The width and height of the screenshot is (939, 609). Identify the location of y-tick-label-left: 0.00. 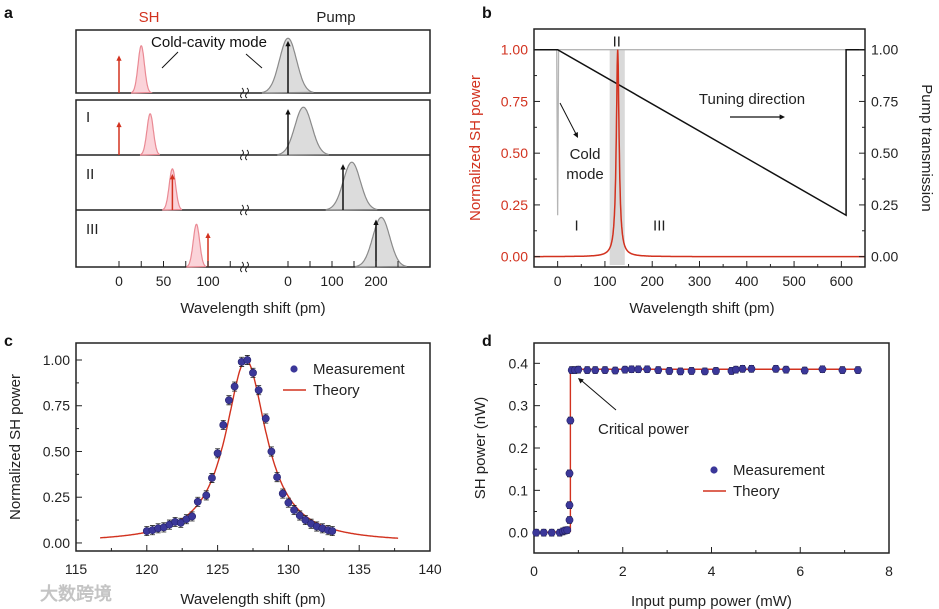
(514, 257).